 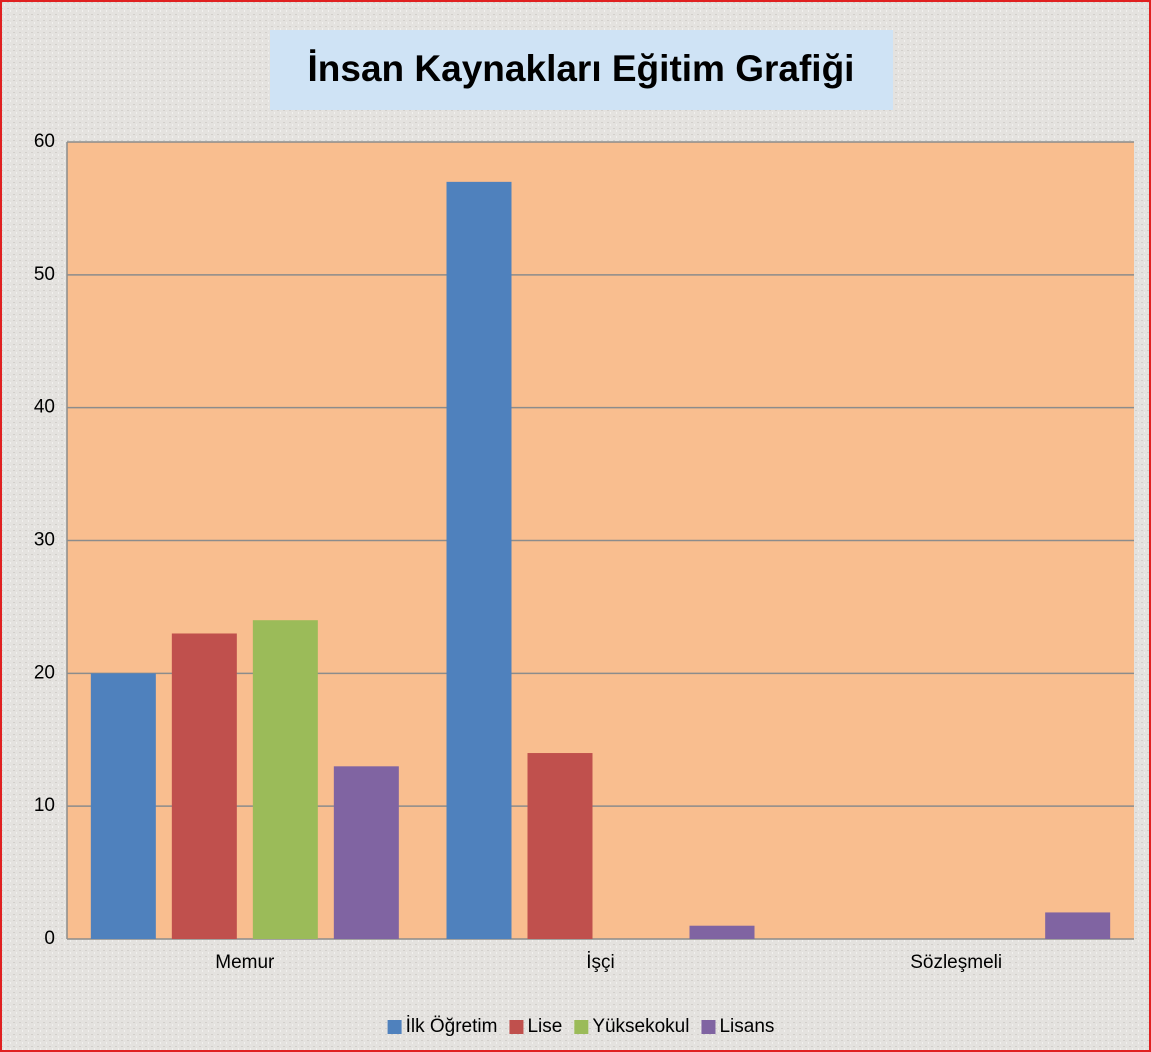 I want to click on legend-label: Lise, so click(x=544, y=1026).